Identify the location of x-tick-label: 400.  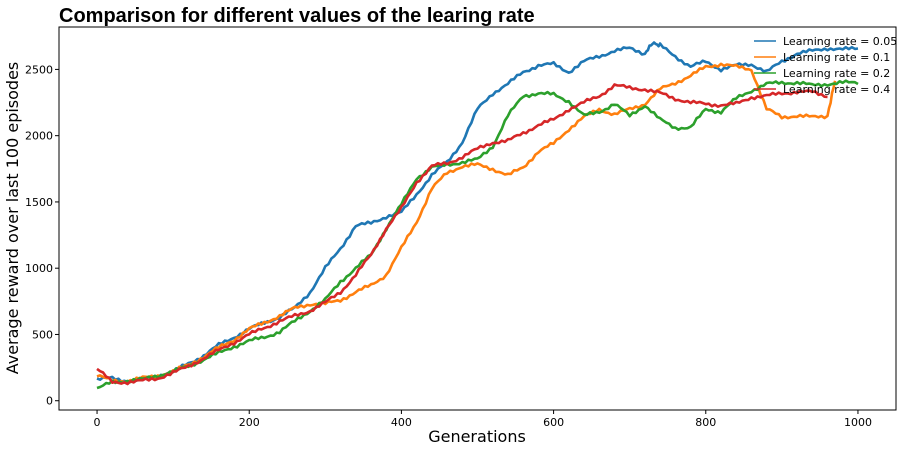
(401, 422).